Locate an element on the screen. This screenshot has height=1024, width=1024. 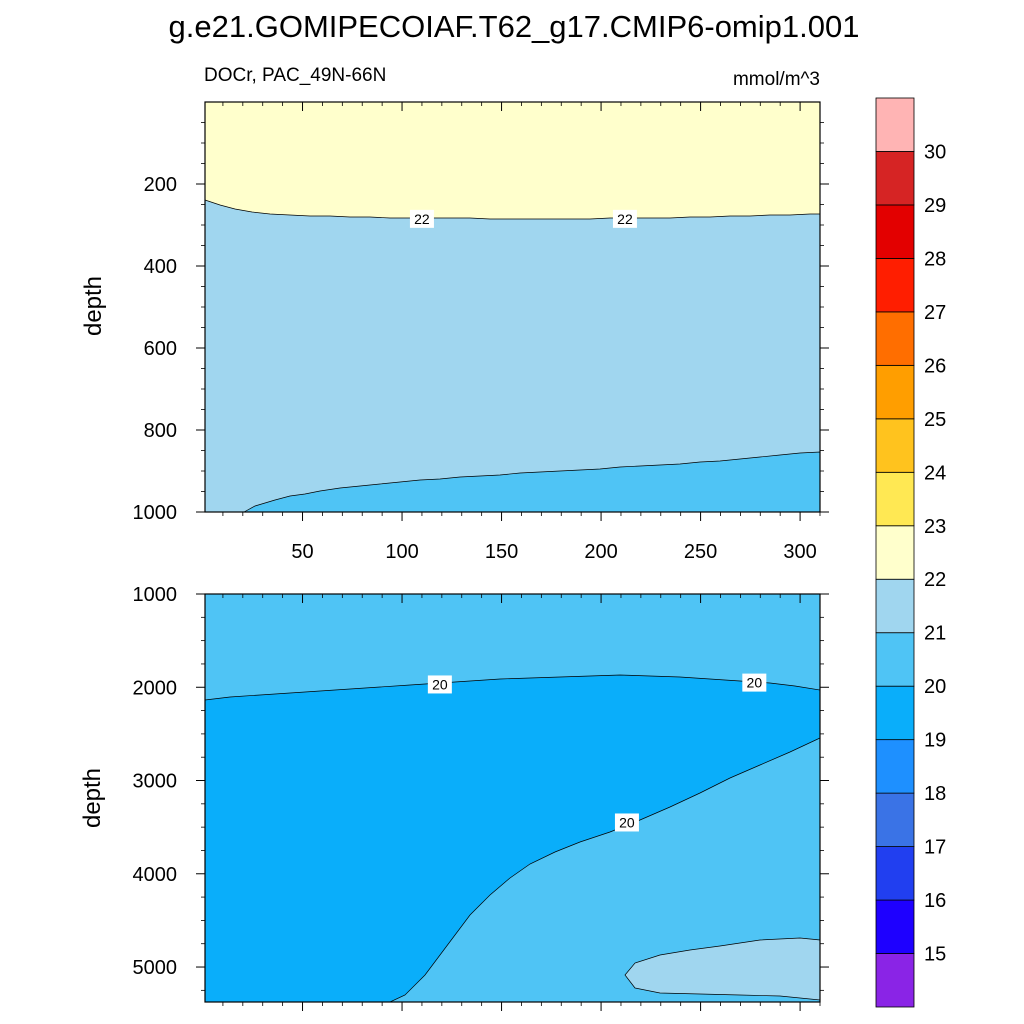
panel-subtitle-left: DOCr, PAC_49N-66N is located at coordinates (295, 75).